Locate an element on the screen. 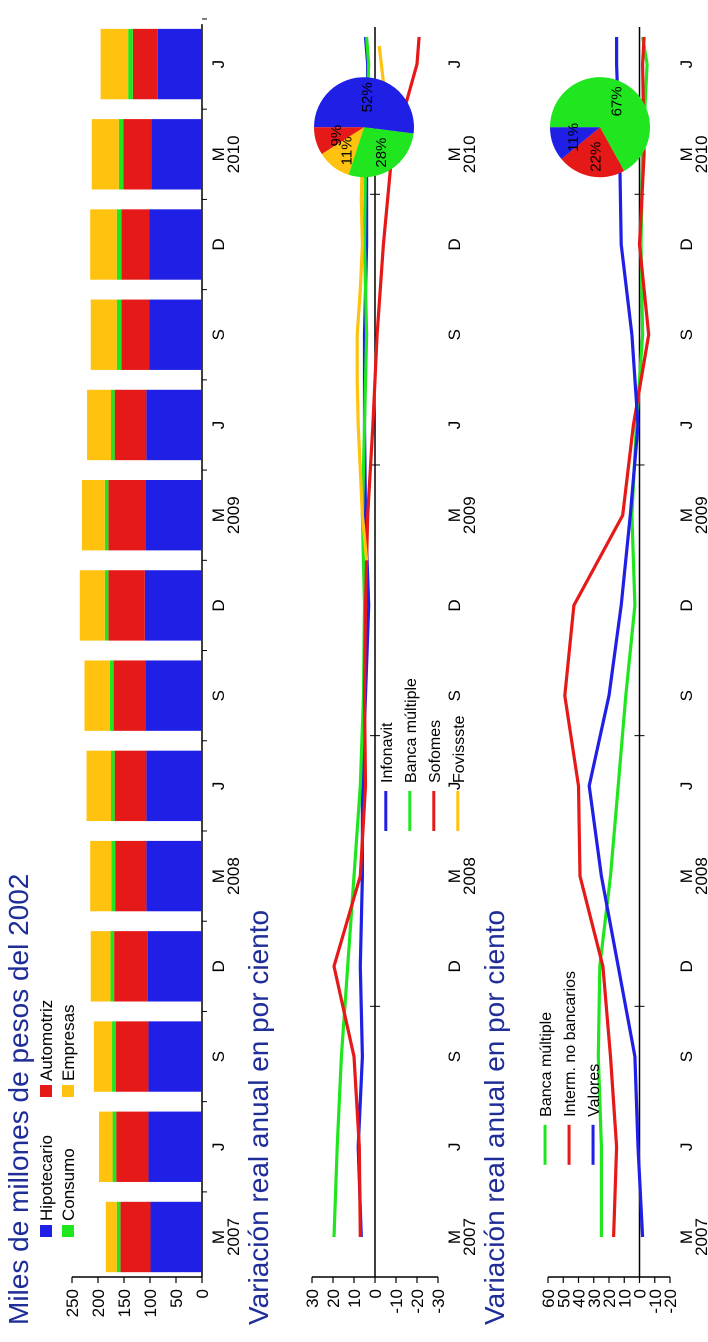  legend-label: Banca múltiple is located at coordinates (411, 730).